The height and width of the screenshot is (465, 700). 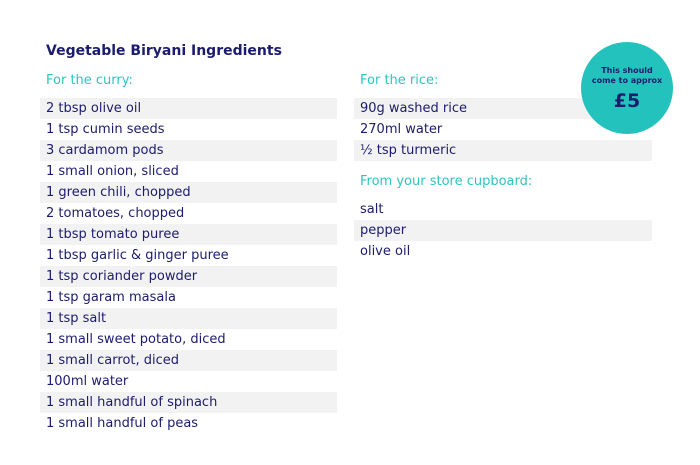 What do you see at coordinates (188, 234) in the screenshot?
I see `curry-item: 1 tbsp tomato puree` at bounding box center [188, 234].